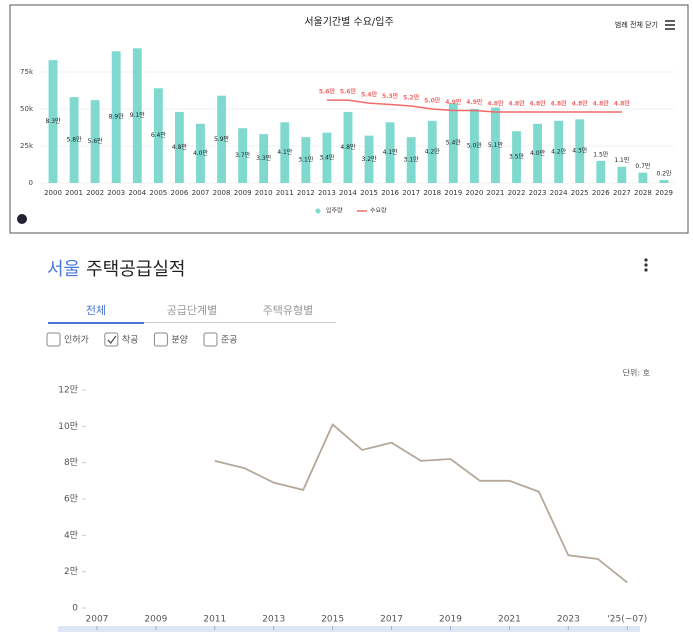 The height and width of the screenshot is (641, 693). Describe the element at coordinates (112, 340) in the screenshot. I see `checkmark` at that location.